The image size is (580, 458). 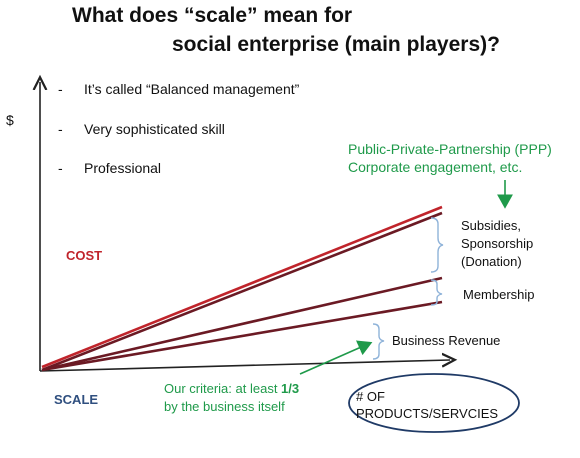 What do you see at coordinates (242, 336) in the screenshot?
I see `business-revenue-line` at bounding box center [242, 336].